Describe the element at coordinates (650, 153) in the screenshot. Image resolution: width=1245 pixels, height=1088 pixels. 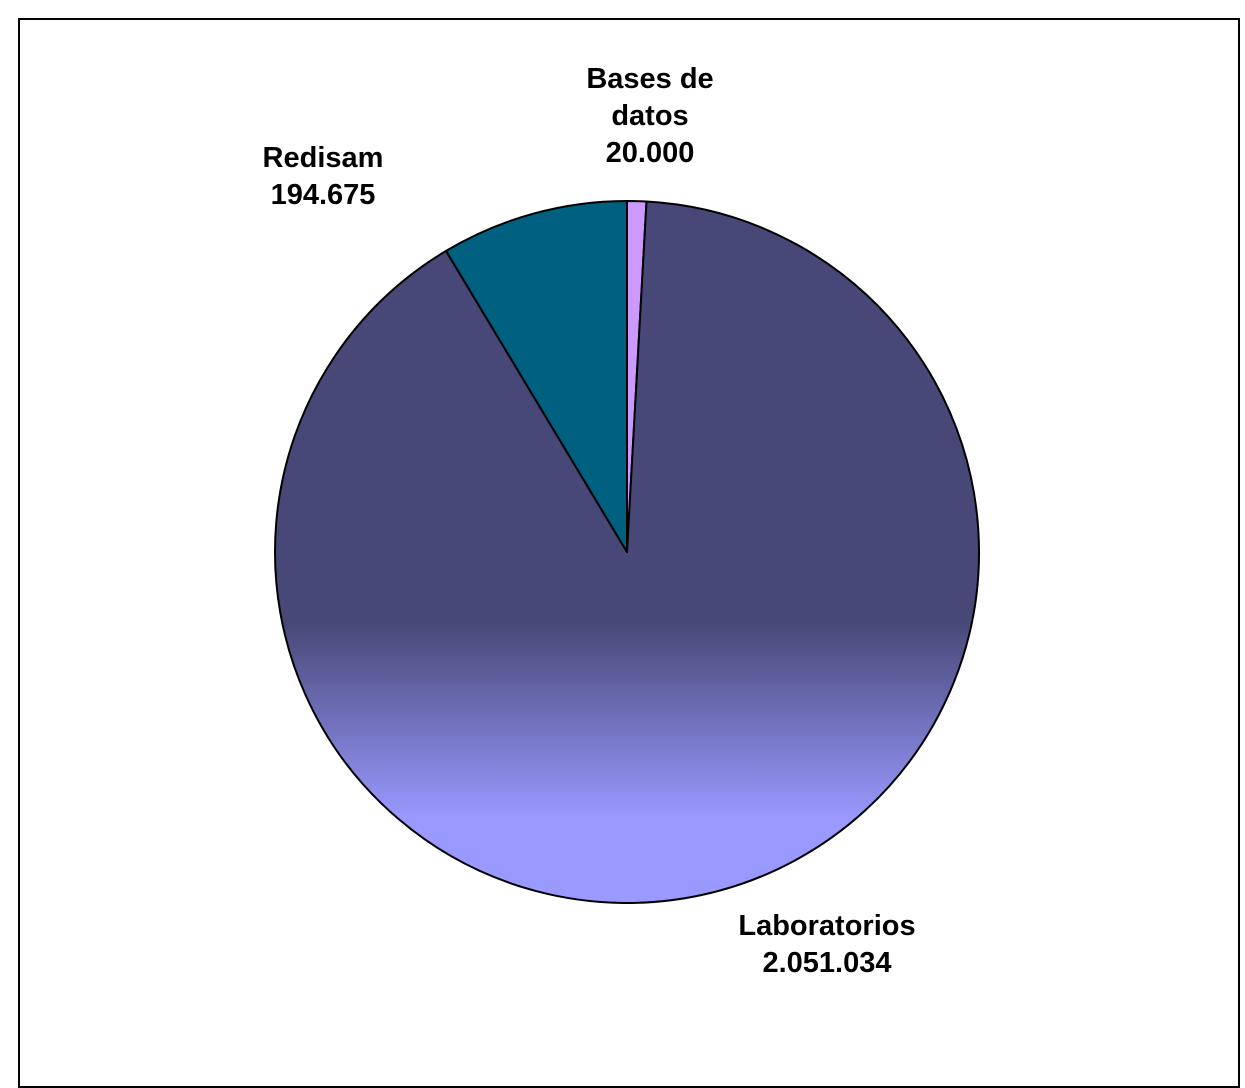
I see `slice-value-label-bases-de-datos: 20.000` at that location.